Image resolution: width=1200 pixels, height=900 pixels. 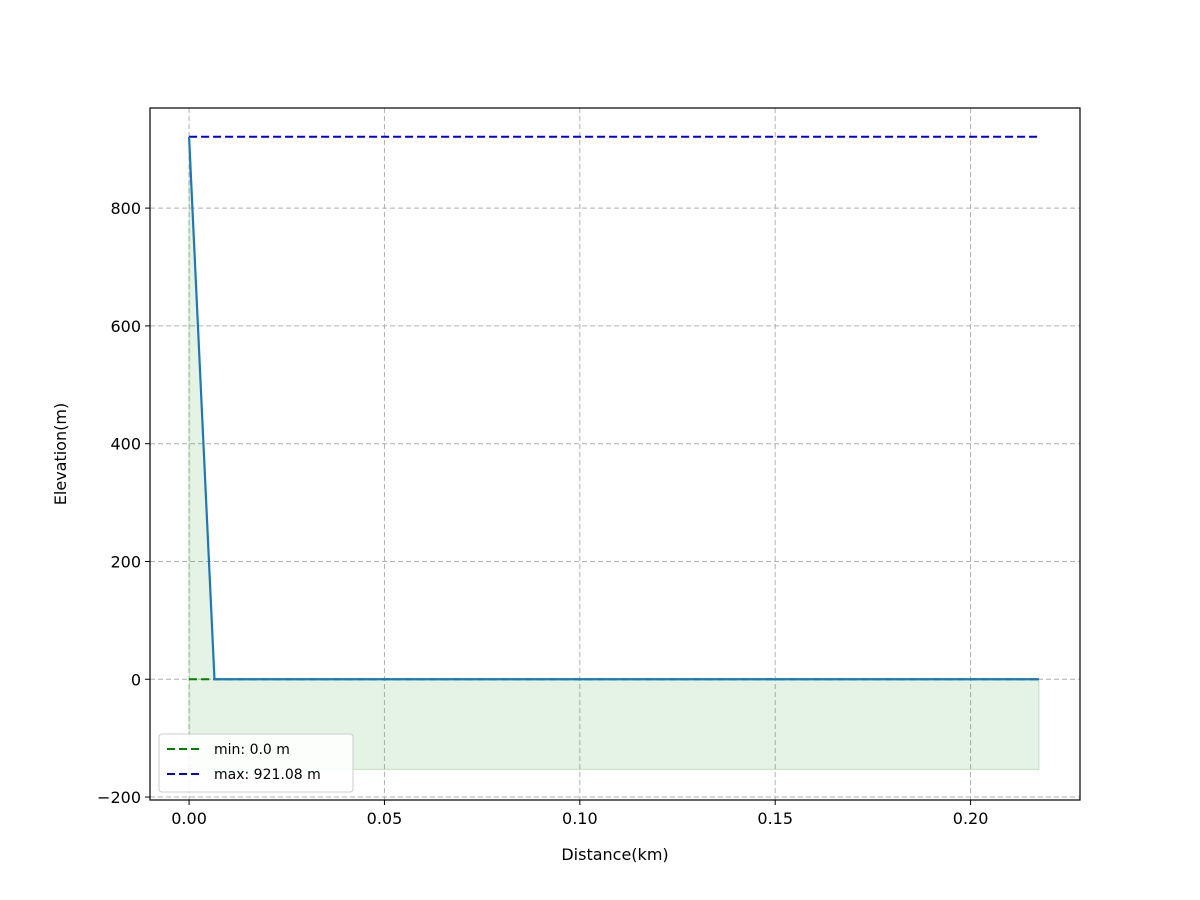 I want to click on y-tick-label-1: 0, so click(x=136, y=679).